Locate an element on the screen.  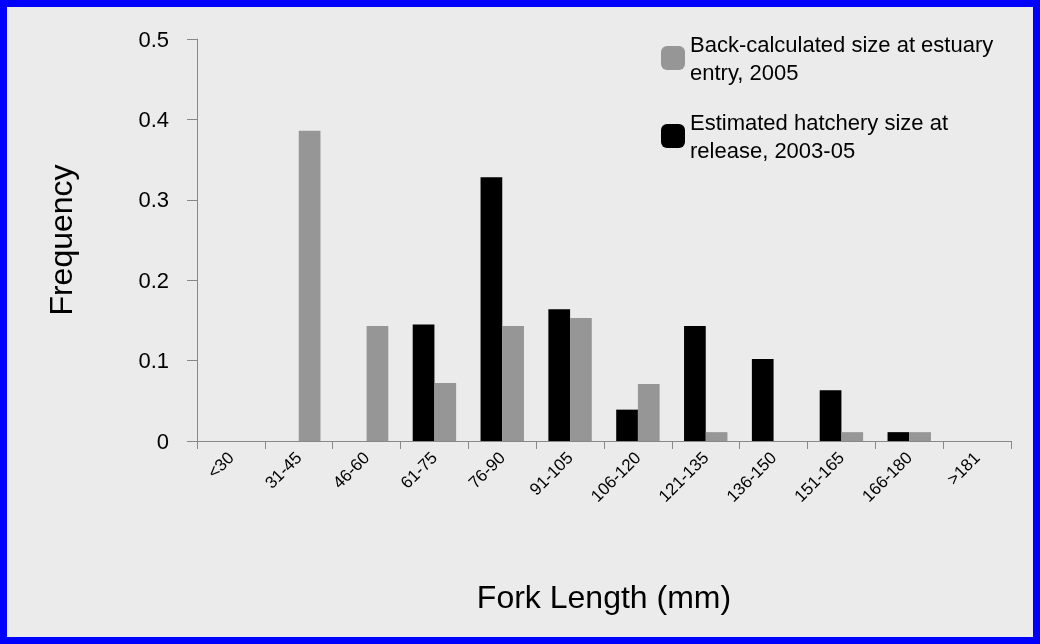
y-tick-label: 0.3 is located at coordinates (153, 200).